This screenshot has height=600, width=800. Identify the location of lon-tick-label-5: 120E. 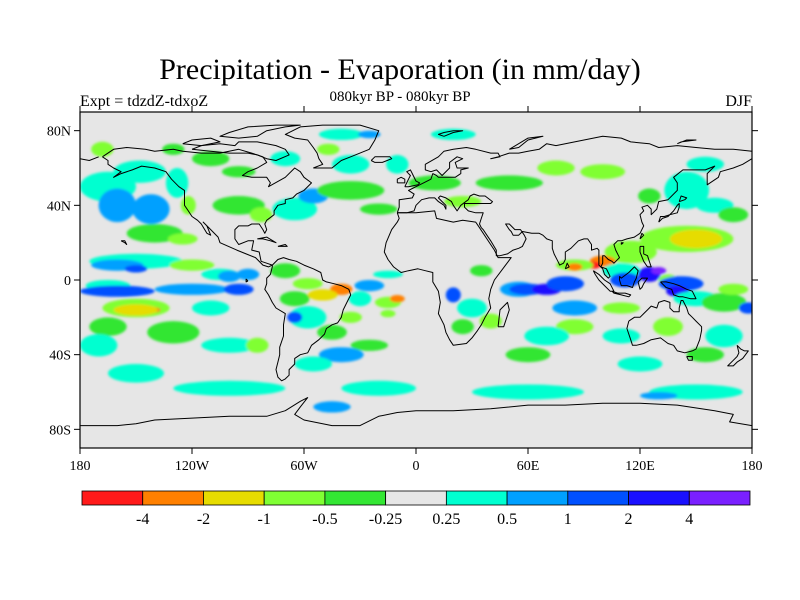
(640, 466).